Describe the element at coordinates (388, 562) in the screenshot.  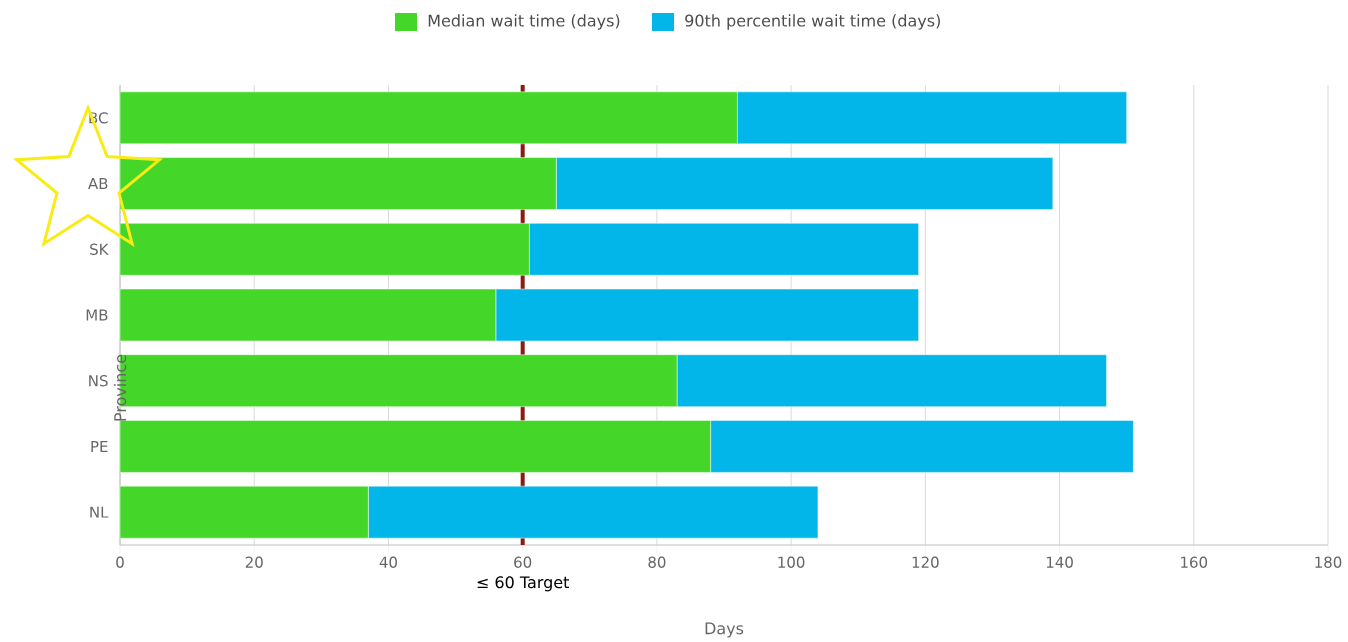
I see `x-tick-label: 40` at that location.